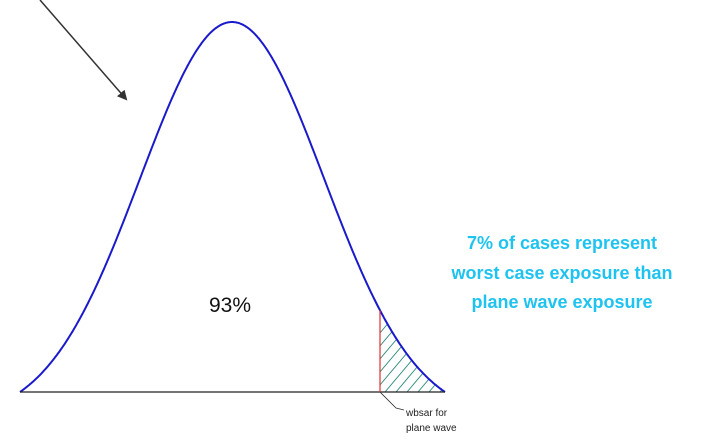 The image size is (719, 446). What do you see at coordinates (230, 305) in the screenshot?
I see `center-label: 93%` at bounding box center [230, 305].